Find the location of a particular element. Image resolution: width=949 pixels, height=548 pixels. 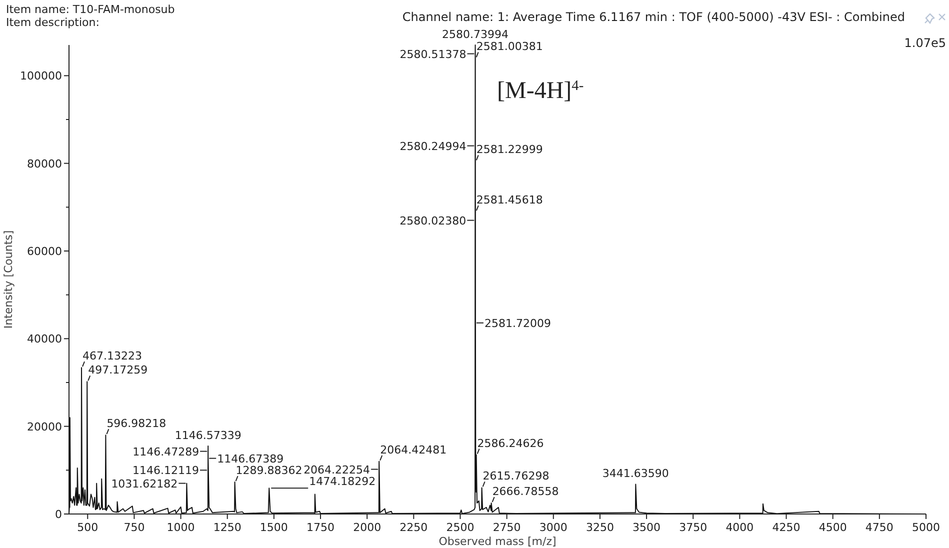

x-tick-label: 3250 is located at coordinates (600, 527).